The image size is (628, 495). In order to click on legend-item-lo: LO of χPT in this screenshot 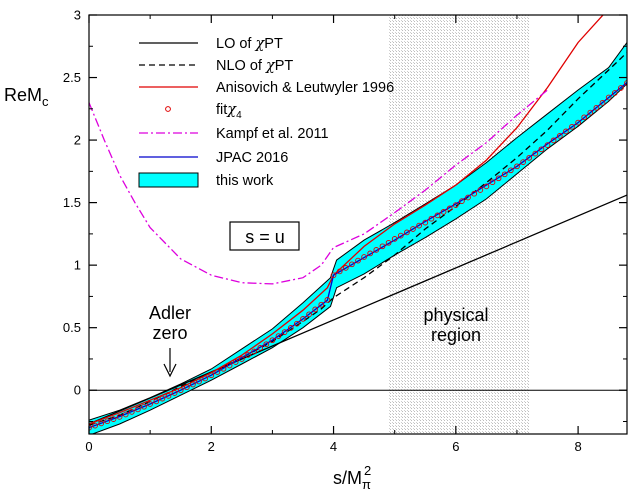, I will do `click(211, 44)`.